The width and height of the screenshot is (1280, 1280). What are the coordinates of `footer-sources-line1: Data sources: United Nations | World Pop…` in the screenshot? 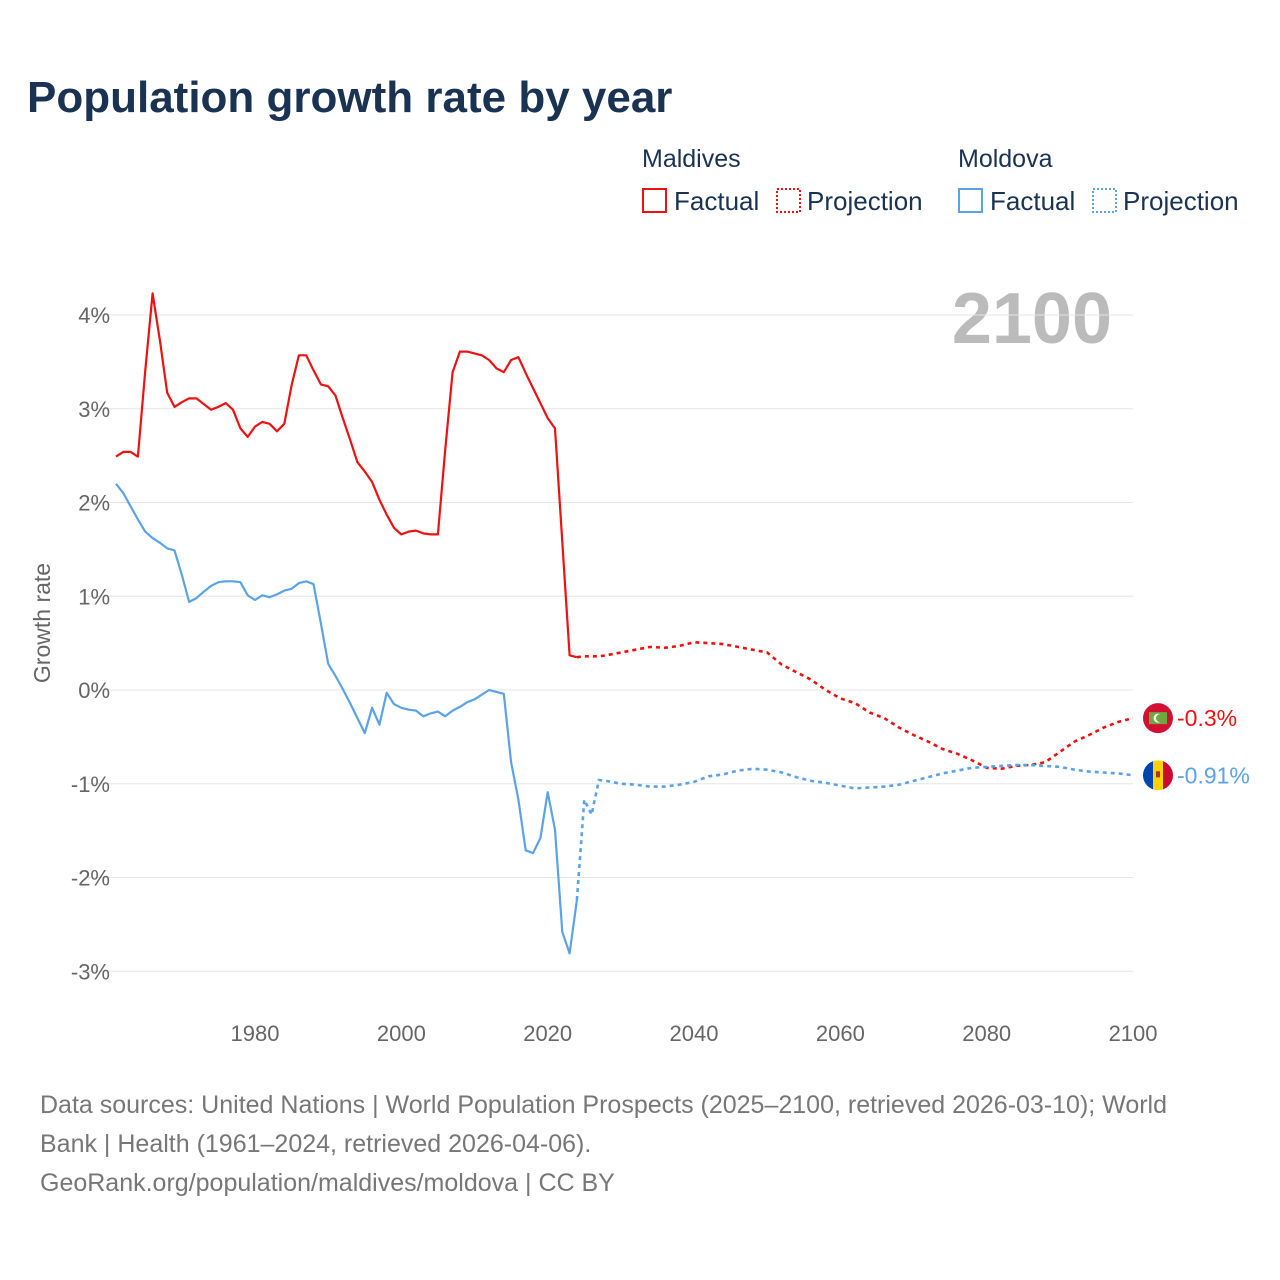 It's located at (603, 1105).